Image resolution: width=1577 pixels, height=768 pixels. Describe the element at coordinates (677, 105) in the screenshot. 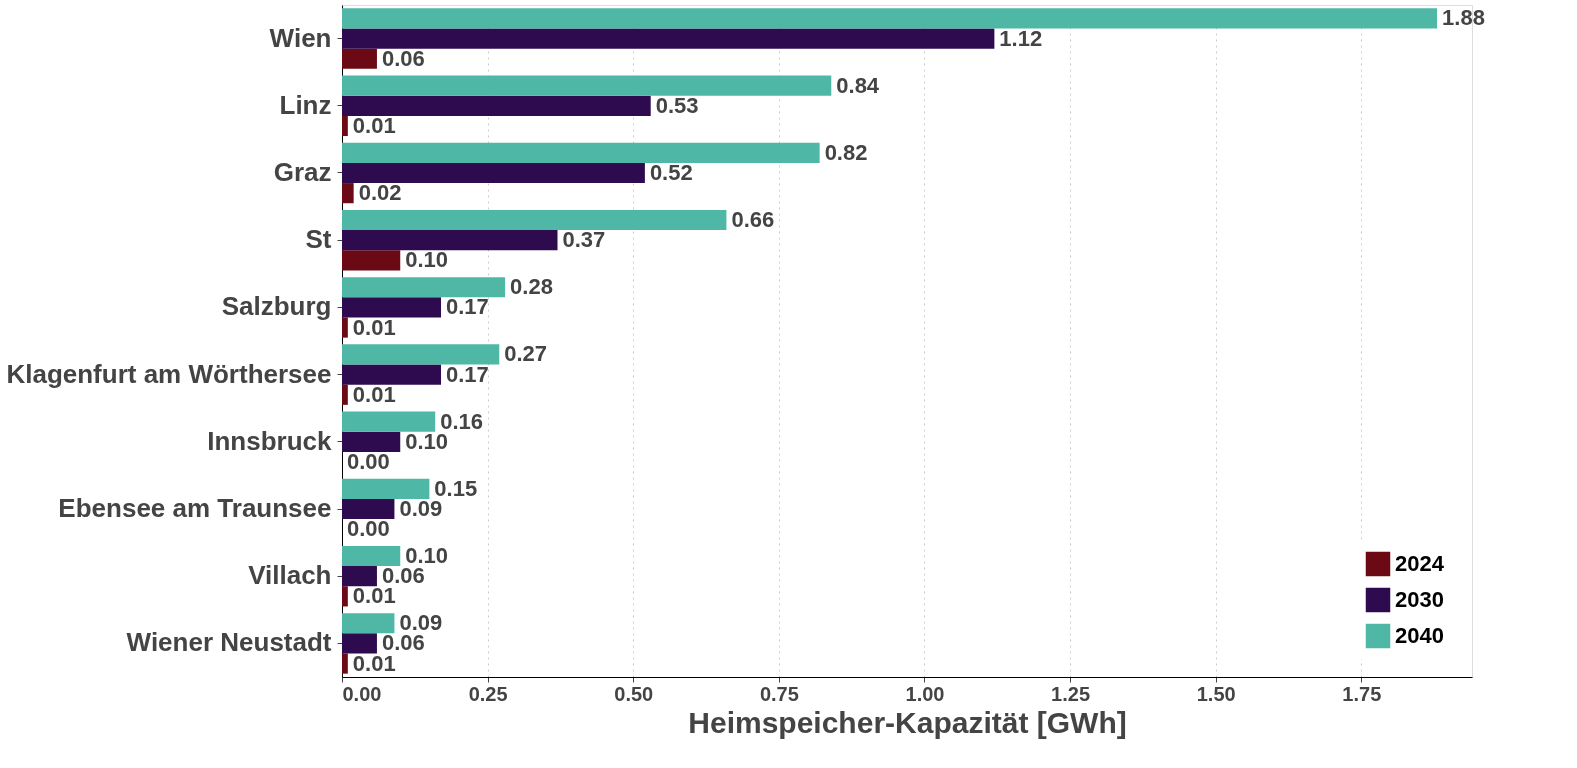

I see `data-label: 0.53` at that location.